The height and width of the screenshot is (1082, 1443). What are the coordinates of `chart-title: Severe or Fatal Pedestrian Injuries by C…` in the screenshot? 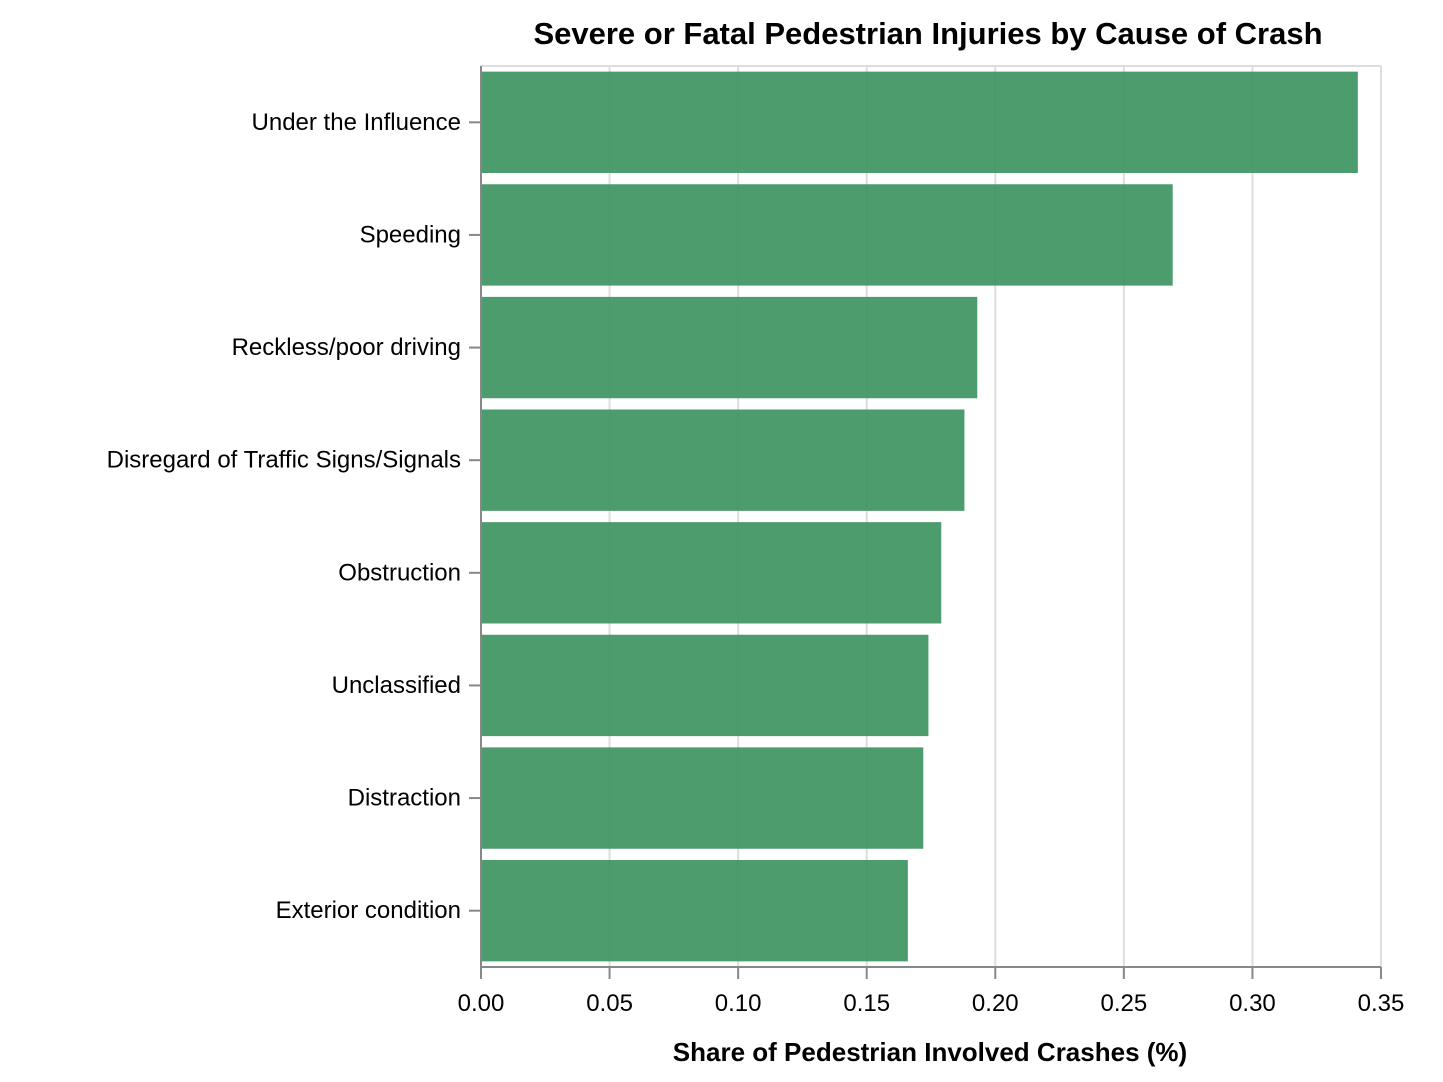 It's located at (927, 33).